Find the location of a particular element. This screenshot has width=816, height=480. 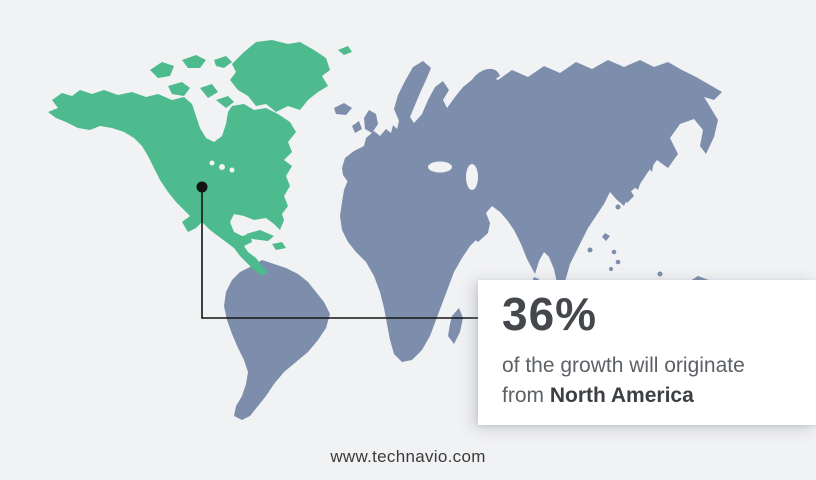

region-ireland is located at coordinates (357, 127).